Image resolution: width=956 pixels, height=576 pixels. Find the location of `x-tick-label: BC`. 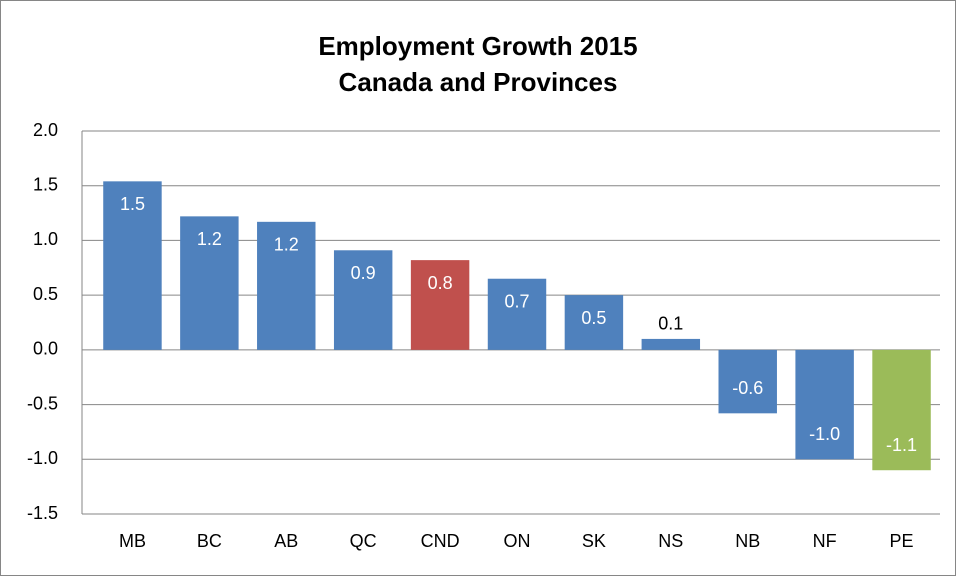

x-tick-label: BC is located at coordinates (209, 541).